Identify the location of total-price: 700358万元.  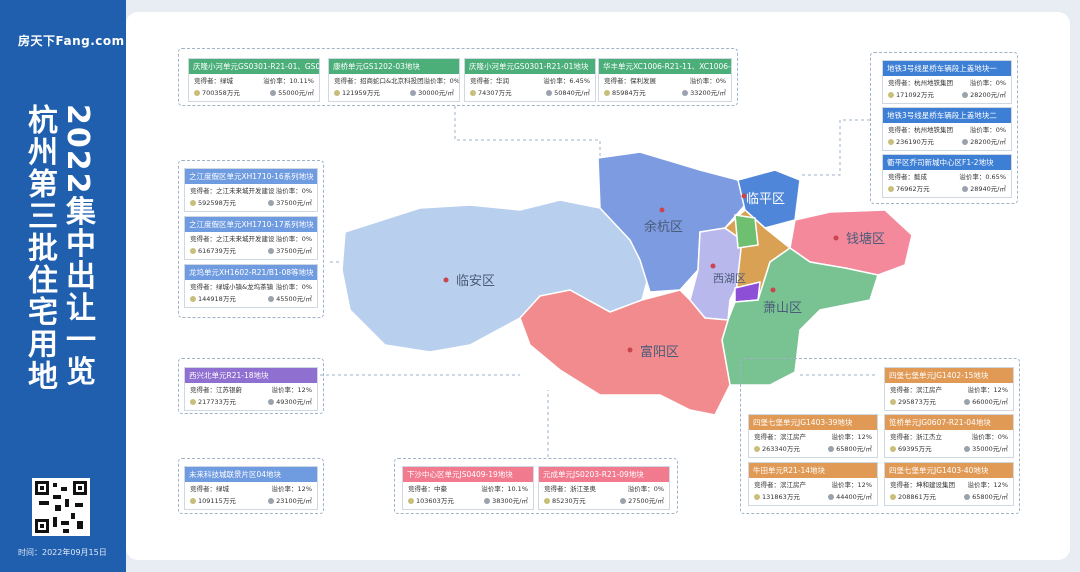
(221, 93).